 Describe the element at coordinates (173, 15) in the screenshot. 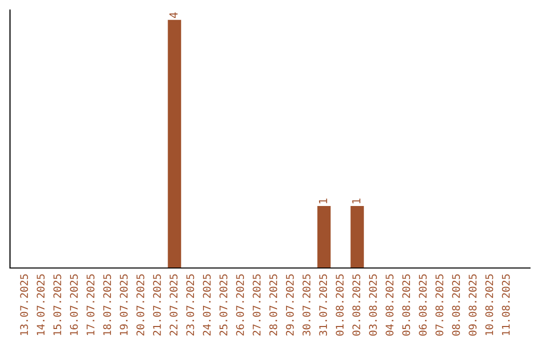

I see `data-label: 4` at that location.